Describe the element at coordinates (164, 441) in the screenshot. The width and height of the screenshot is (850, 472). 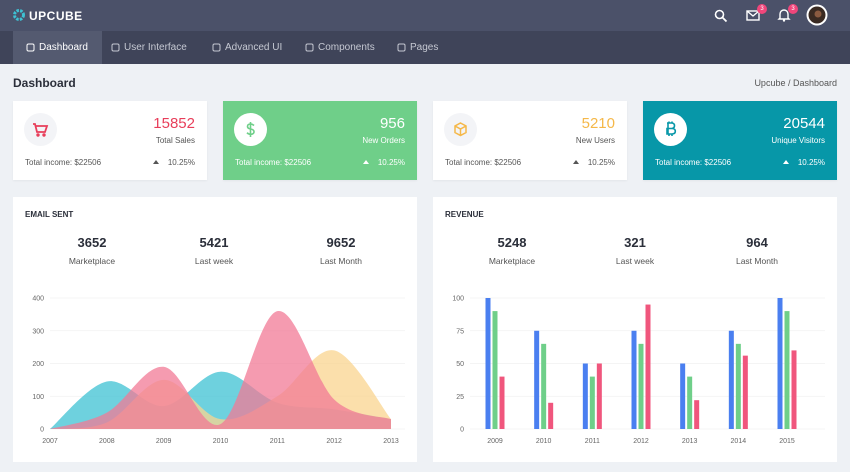
I see `x-tick-label: 2009` at that location.